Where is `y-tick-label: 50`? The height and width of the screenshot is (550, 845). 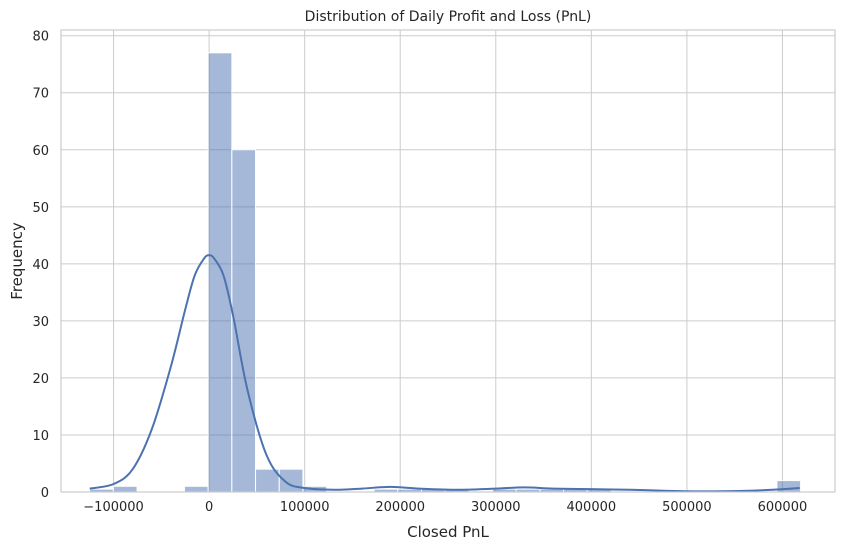 y-tick-label: 50 is located at coordinates (40, 208).